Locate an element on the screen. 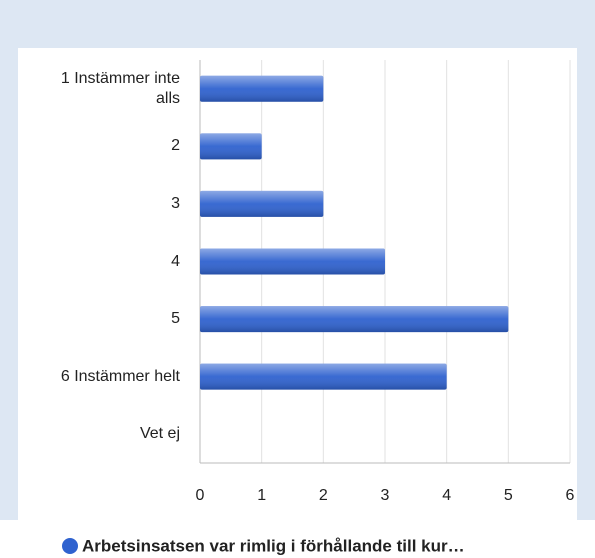 The height and width of the screenshot is (558, 595). y-tick-label: Vet ej is located at coordinates (159, 434).